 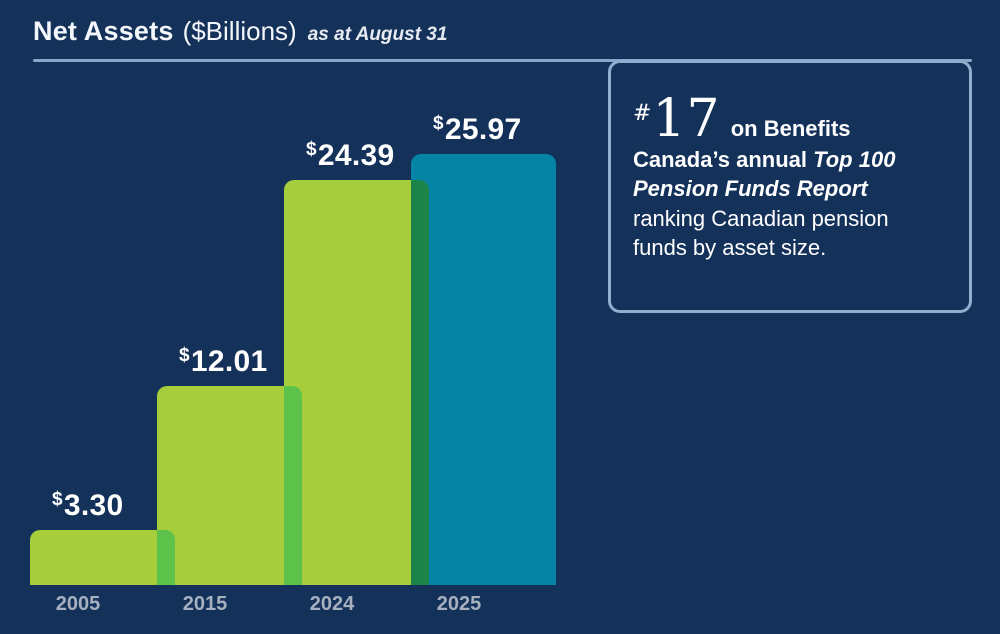 I want to click on x-label-2024: 2024, so click(x=332, y=604).